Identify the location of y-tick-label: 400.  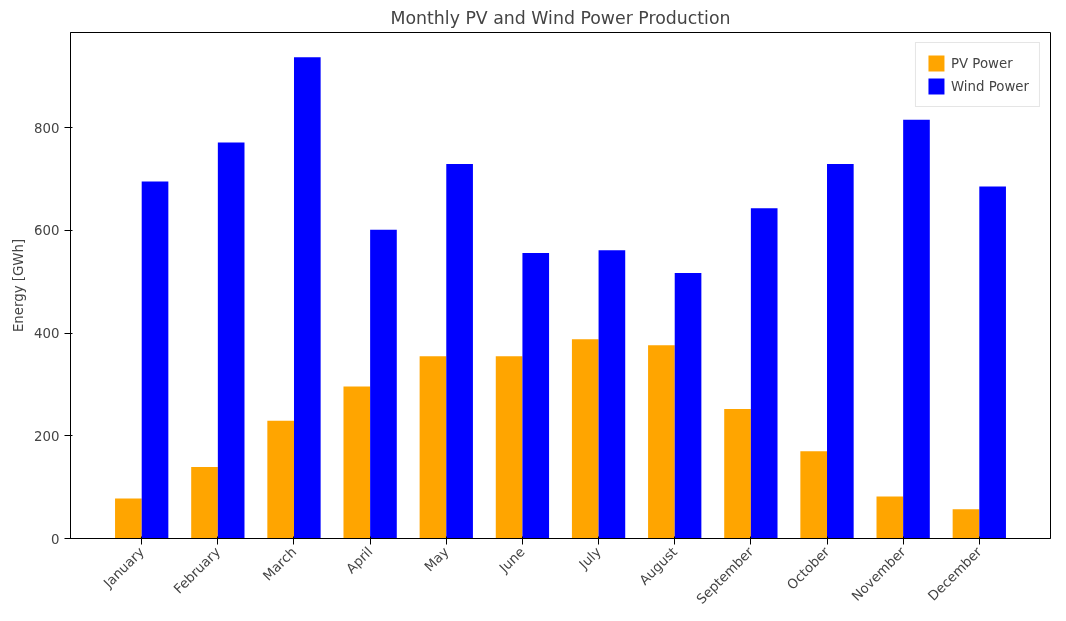
(47, 334).